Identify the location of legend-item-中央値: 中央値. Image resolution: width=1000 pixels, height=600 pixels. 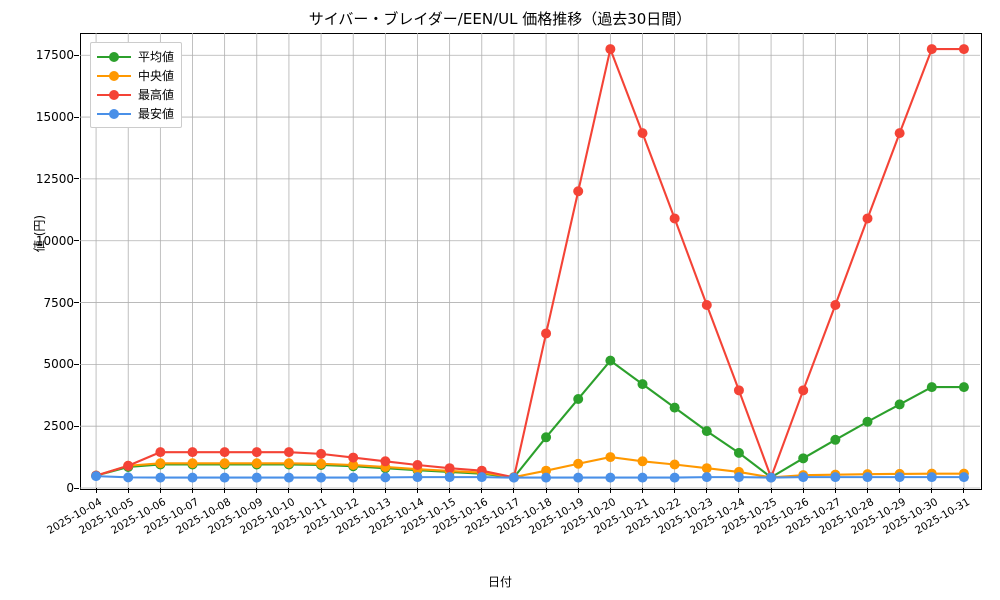
(135, 75).